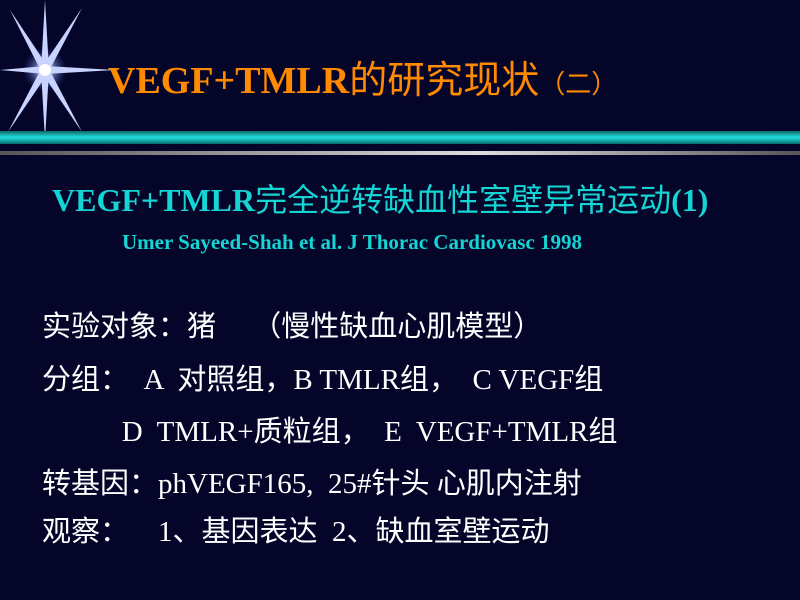 This screenshot has width=800, height=600. I want to click on subtitle-latin: VEGF+TMLR, so click(154, 200).